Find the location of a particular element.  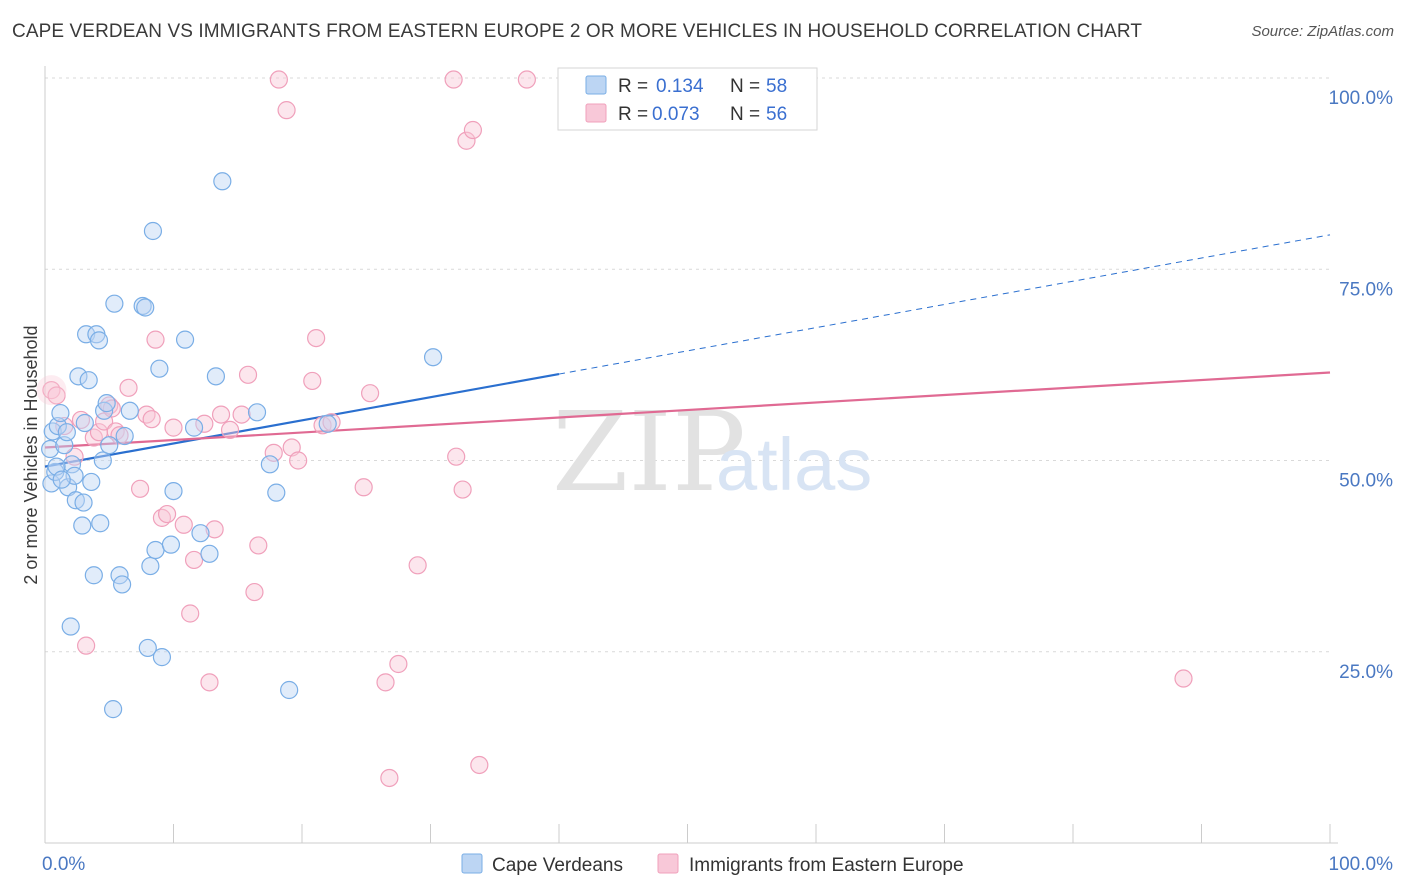

y-axis-label: 2 or more Vehicles in Household is located at coordinates (31, 454).